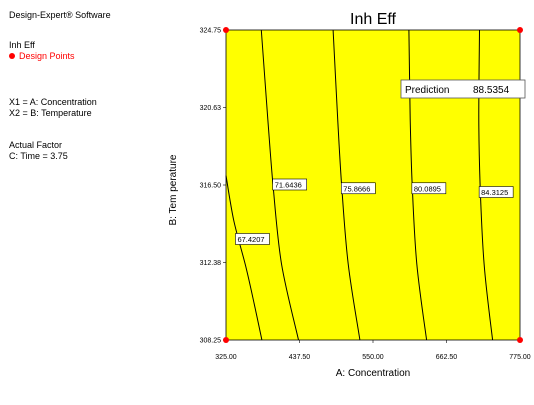 The height and width of the screenshot is (405, 534). What do you see at coordinates (373, 357) in the screenshot?
I see `x-tick-label-3: 550.00` at bounding box center [373, 357].